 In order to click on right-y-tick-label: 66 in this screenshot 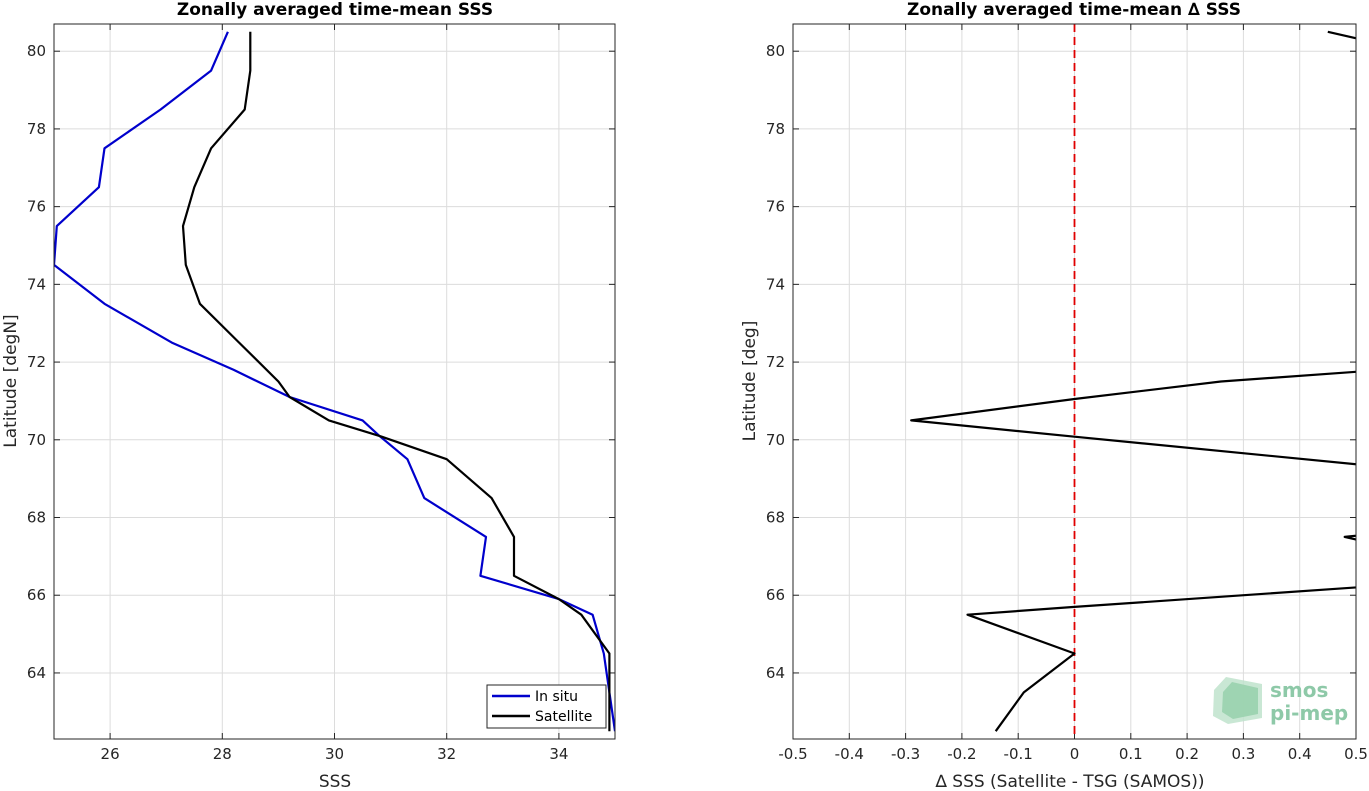, I will do `click(775, 595)`.